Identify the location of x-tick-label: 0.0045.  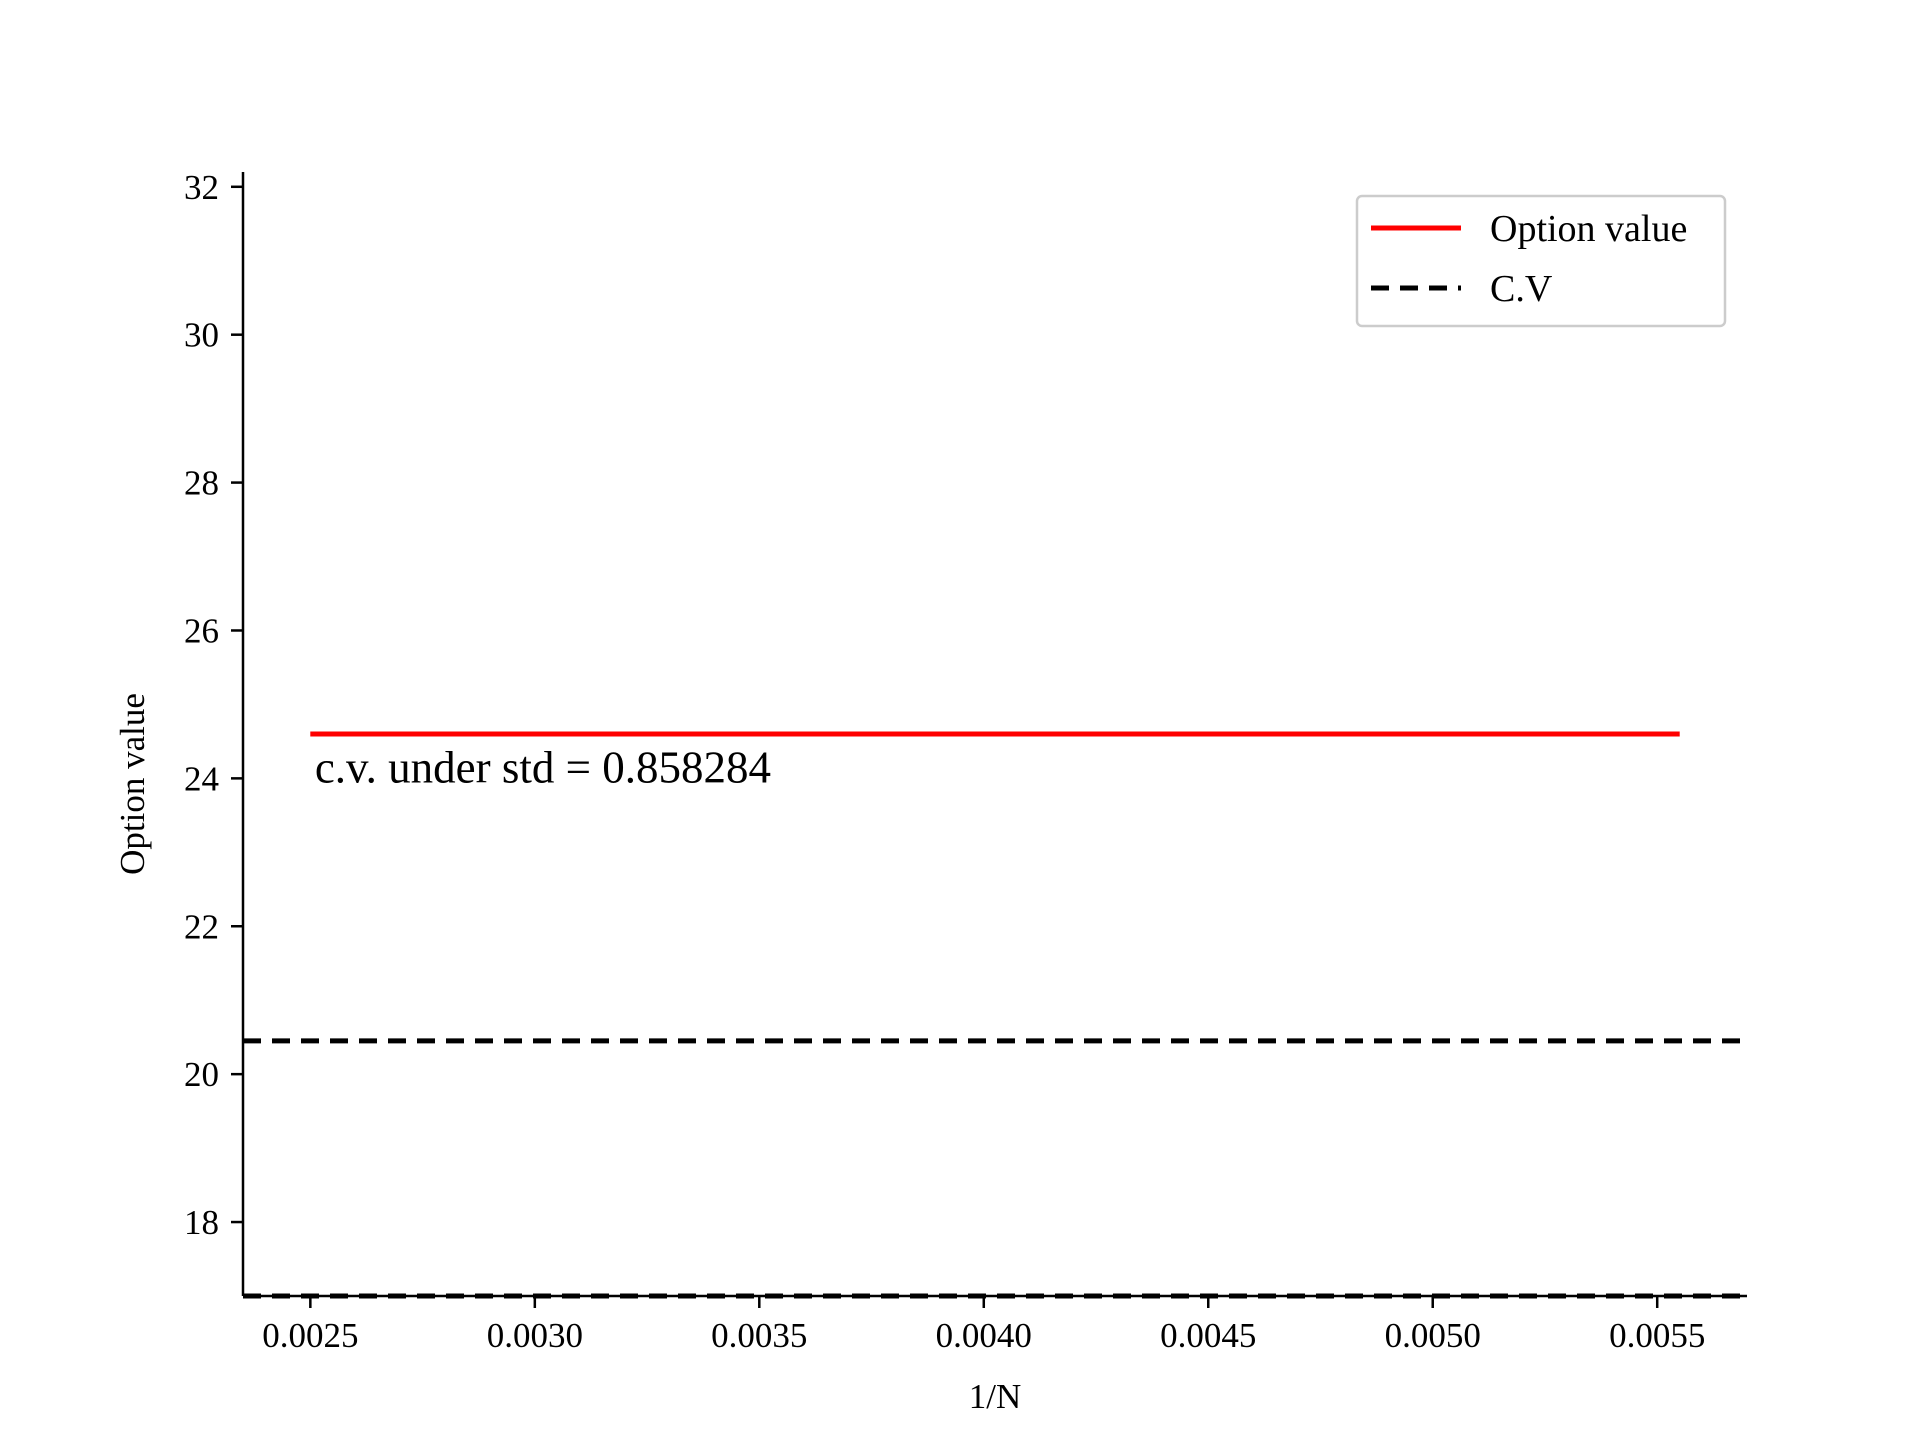
(1208, 1335).